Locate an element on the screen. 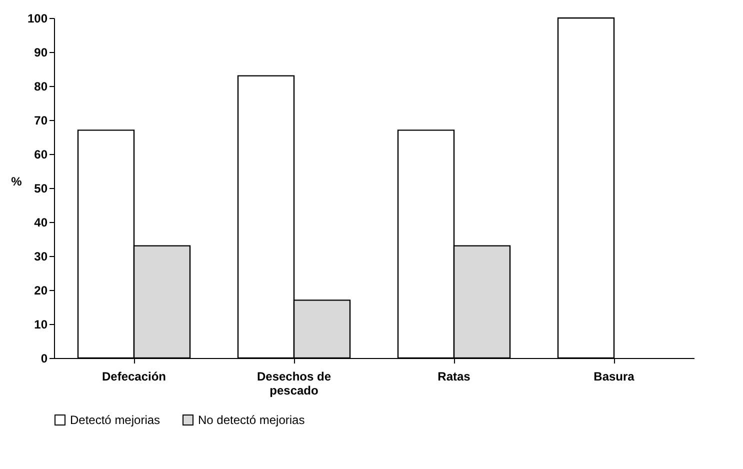 Image resolution: width=743 pixels, height=469 pixels. y-tick-label: 90 is located at coordinates (41, 53).